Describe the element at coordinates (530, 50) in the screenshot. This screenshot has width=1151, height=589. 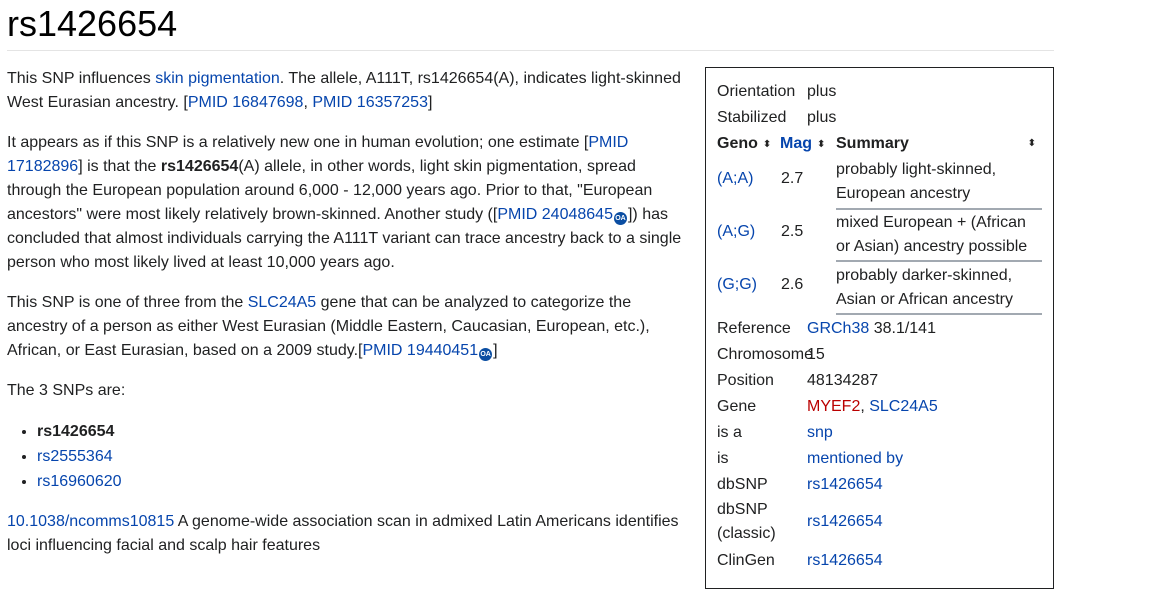
I see `title-divider` at that location.